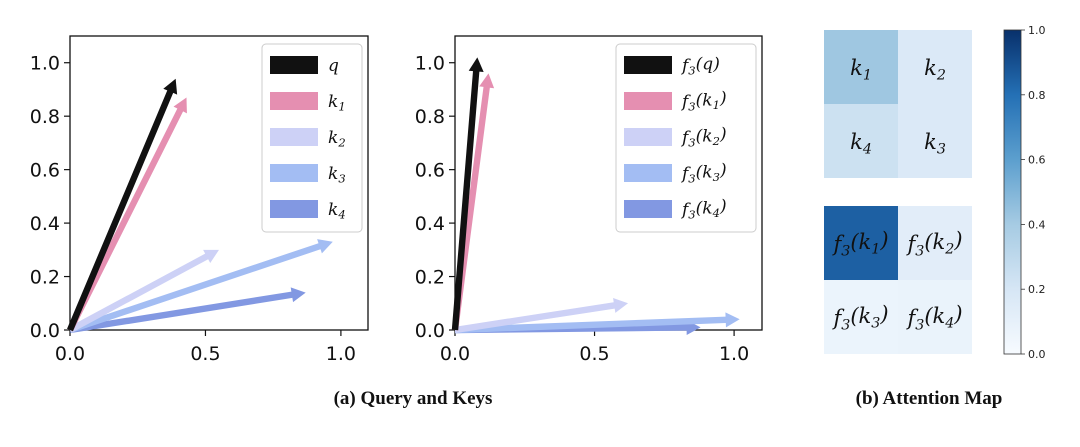 Image resolution: width=1080 pixels, height=447 pixels. I want to click on colorbar-tick-label: 0.2, so click(1037, 289).